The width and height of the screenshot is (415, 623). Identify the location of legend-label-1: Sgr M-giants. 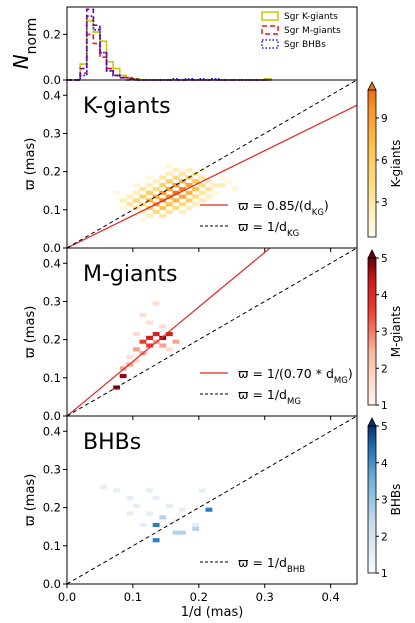
(312, 31).